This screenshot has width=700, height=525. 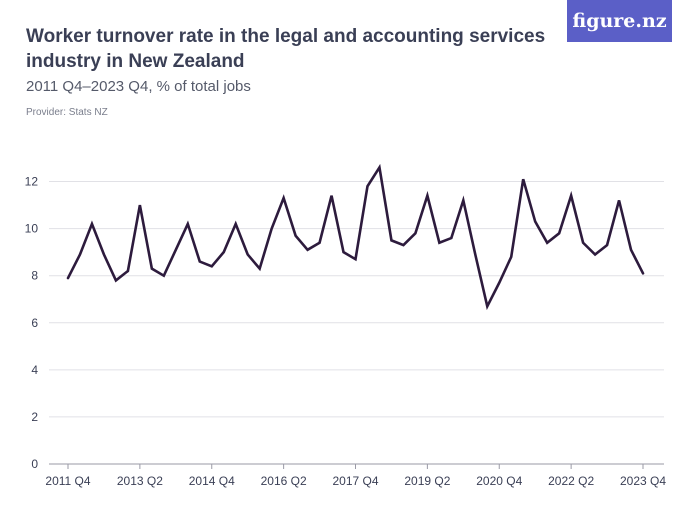 I want to click on figure-nz-logo: figure.nz, so click(x=619, y=21).